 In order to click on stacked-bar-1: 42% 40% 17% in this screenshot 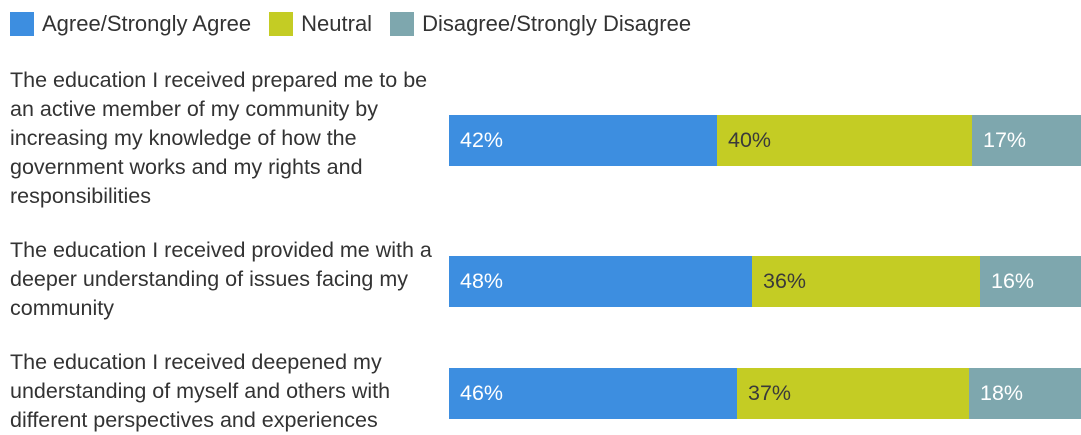, I will do `click(765, 140)`.